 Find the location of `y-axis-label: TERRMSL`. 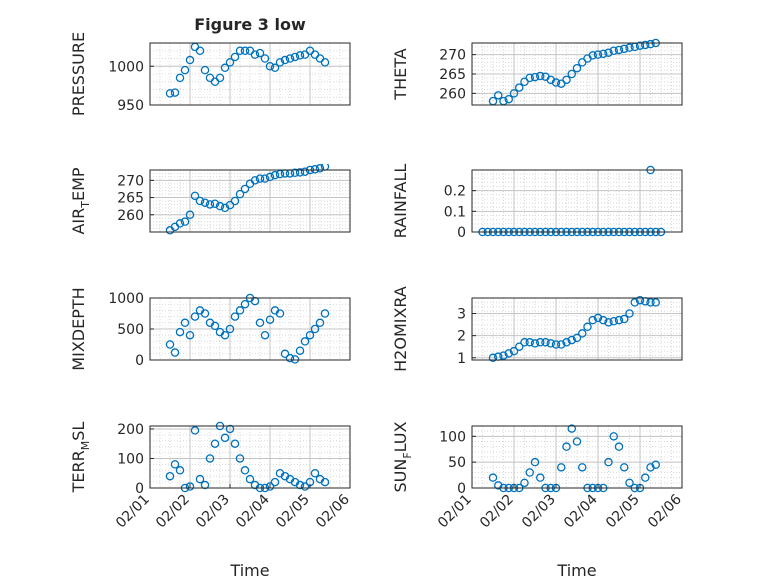

y-axis-label: TERRMSL is located at coordinates (80, 458).